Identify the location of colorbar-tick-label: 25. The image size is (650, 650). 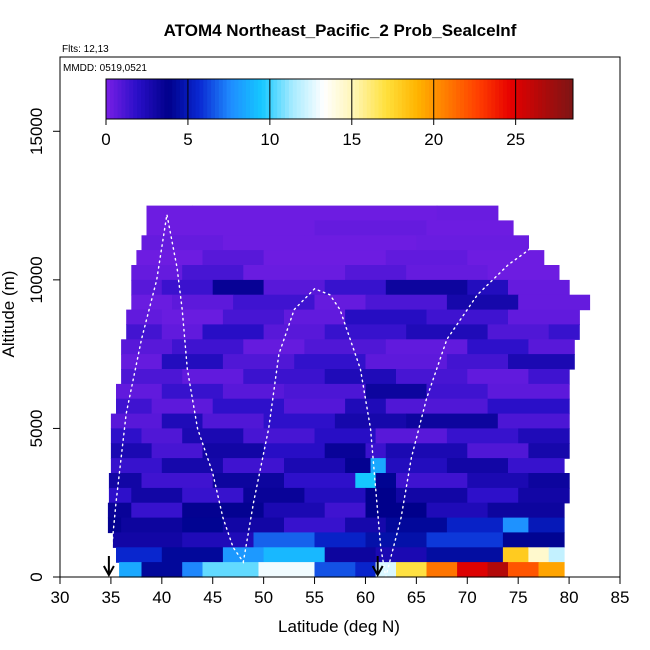
(515, 139).